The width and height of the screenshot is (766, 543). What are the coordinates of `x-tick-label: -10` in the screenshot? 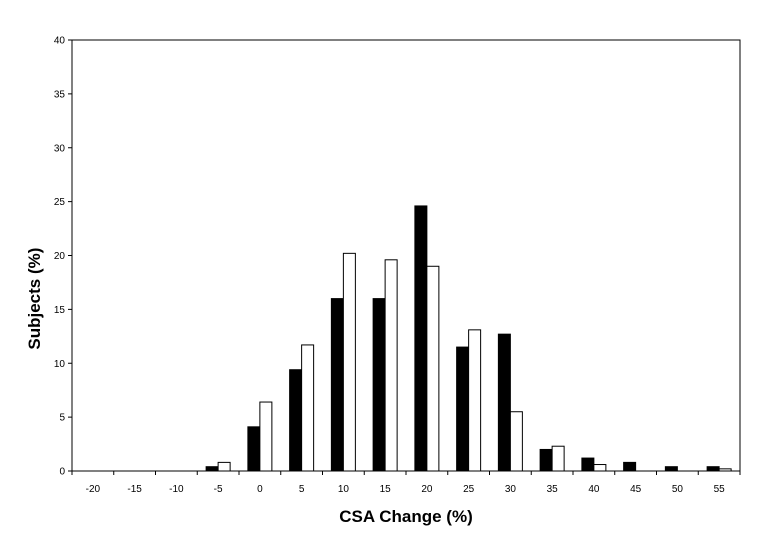 It's located at (176, 489).